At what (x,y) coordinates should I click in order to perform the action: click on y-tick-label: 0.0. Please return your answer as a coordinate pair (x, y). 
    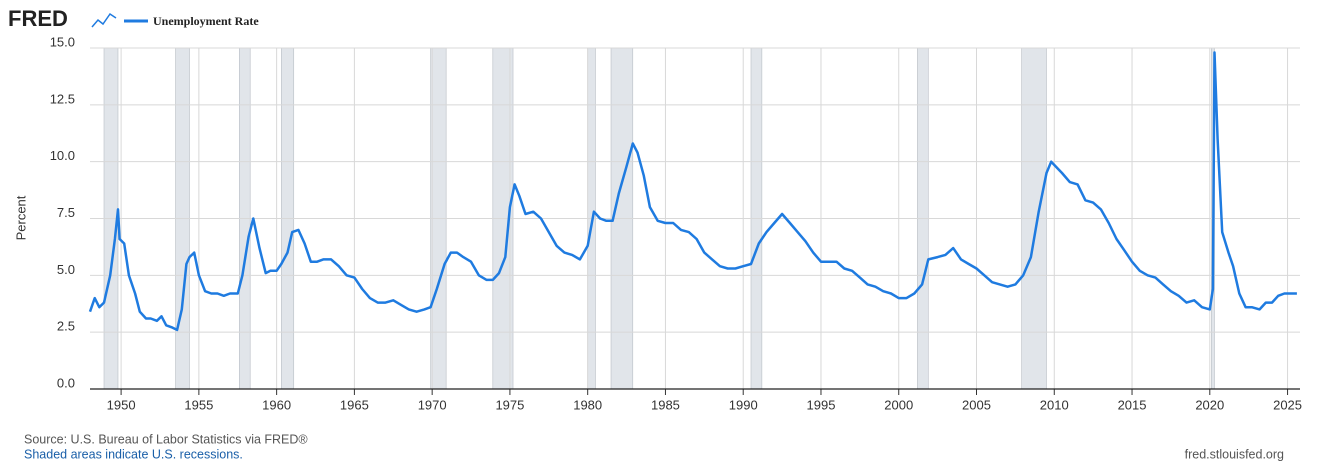
    Looking at the image, I should click on (66, 382).